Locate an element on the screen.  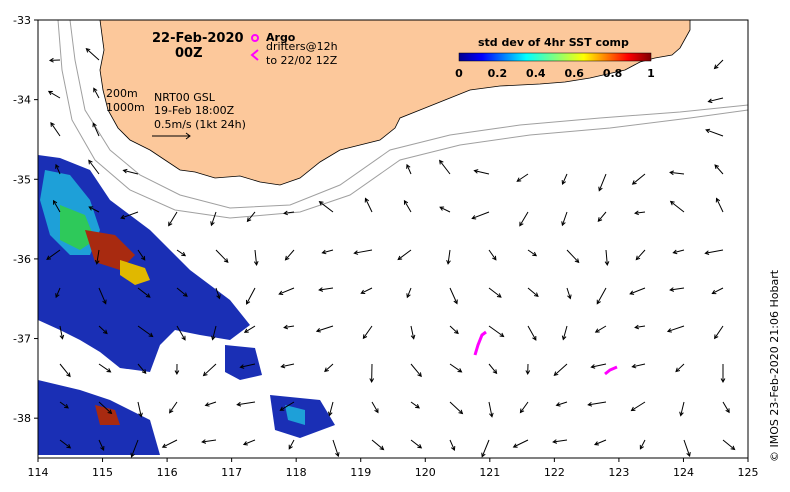
y-tick-label: -37 is located at coordinates (22, 339).